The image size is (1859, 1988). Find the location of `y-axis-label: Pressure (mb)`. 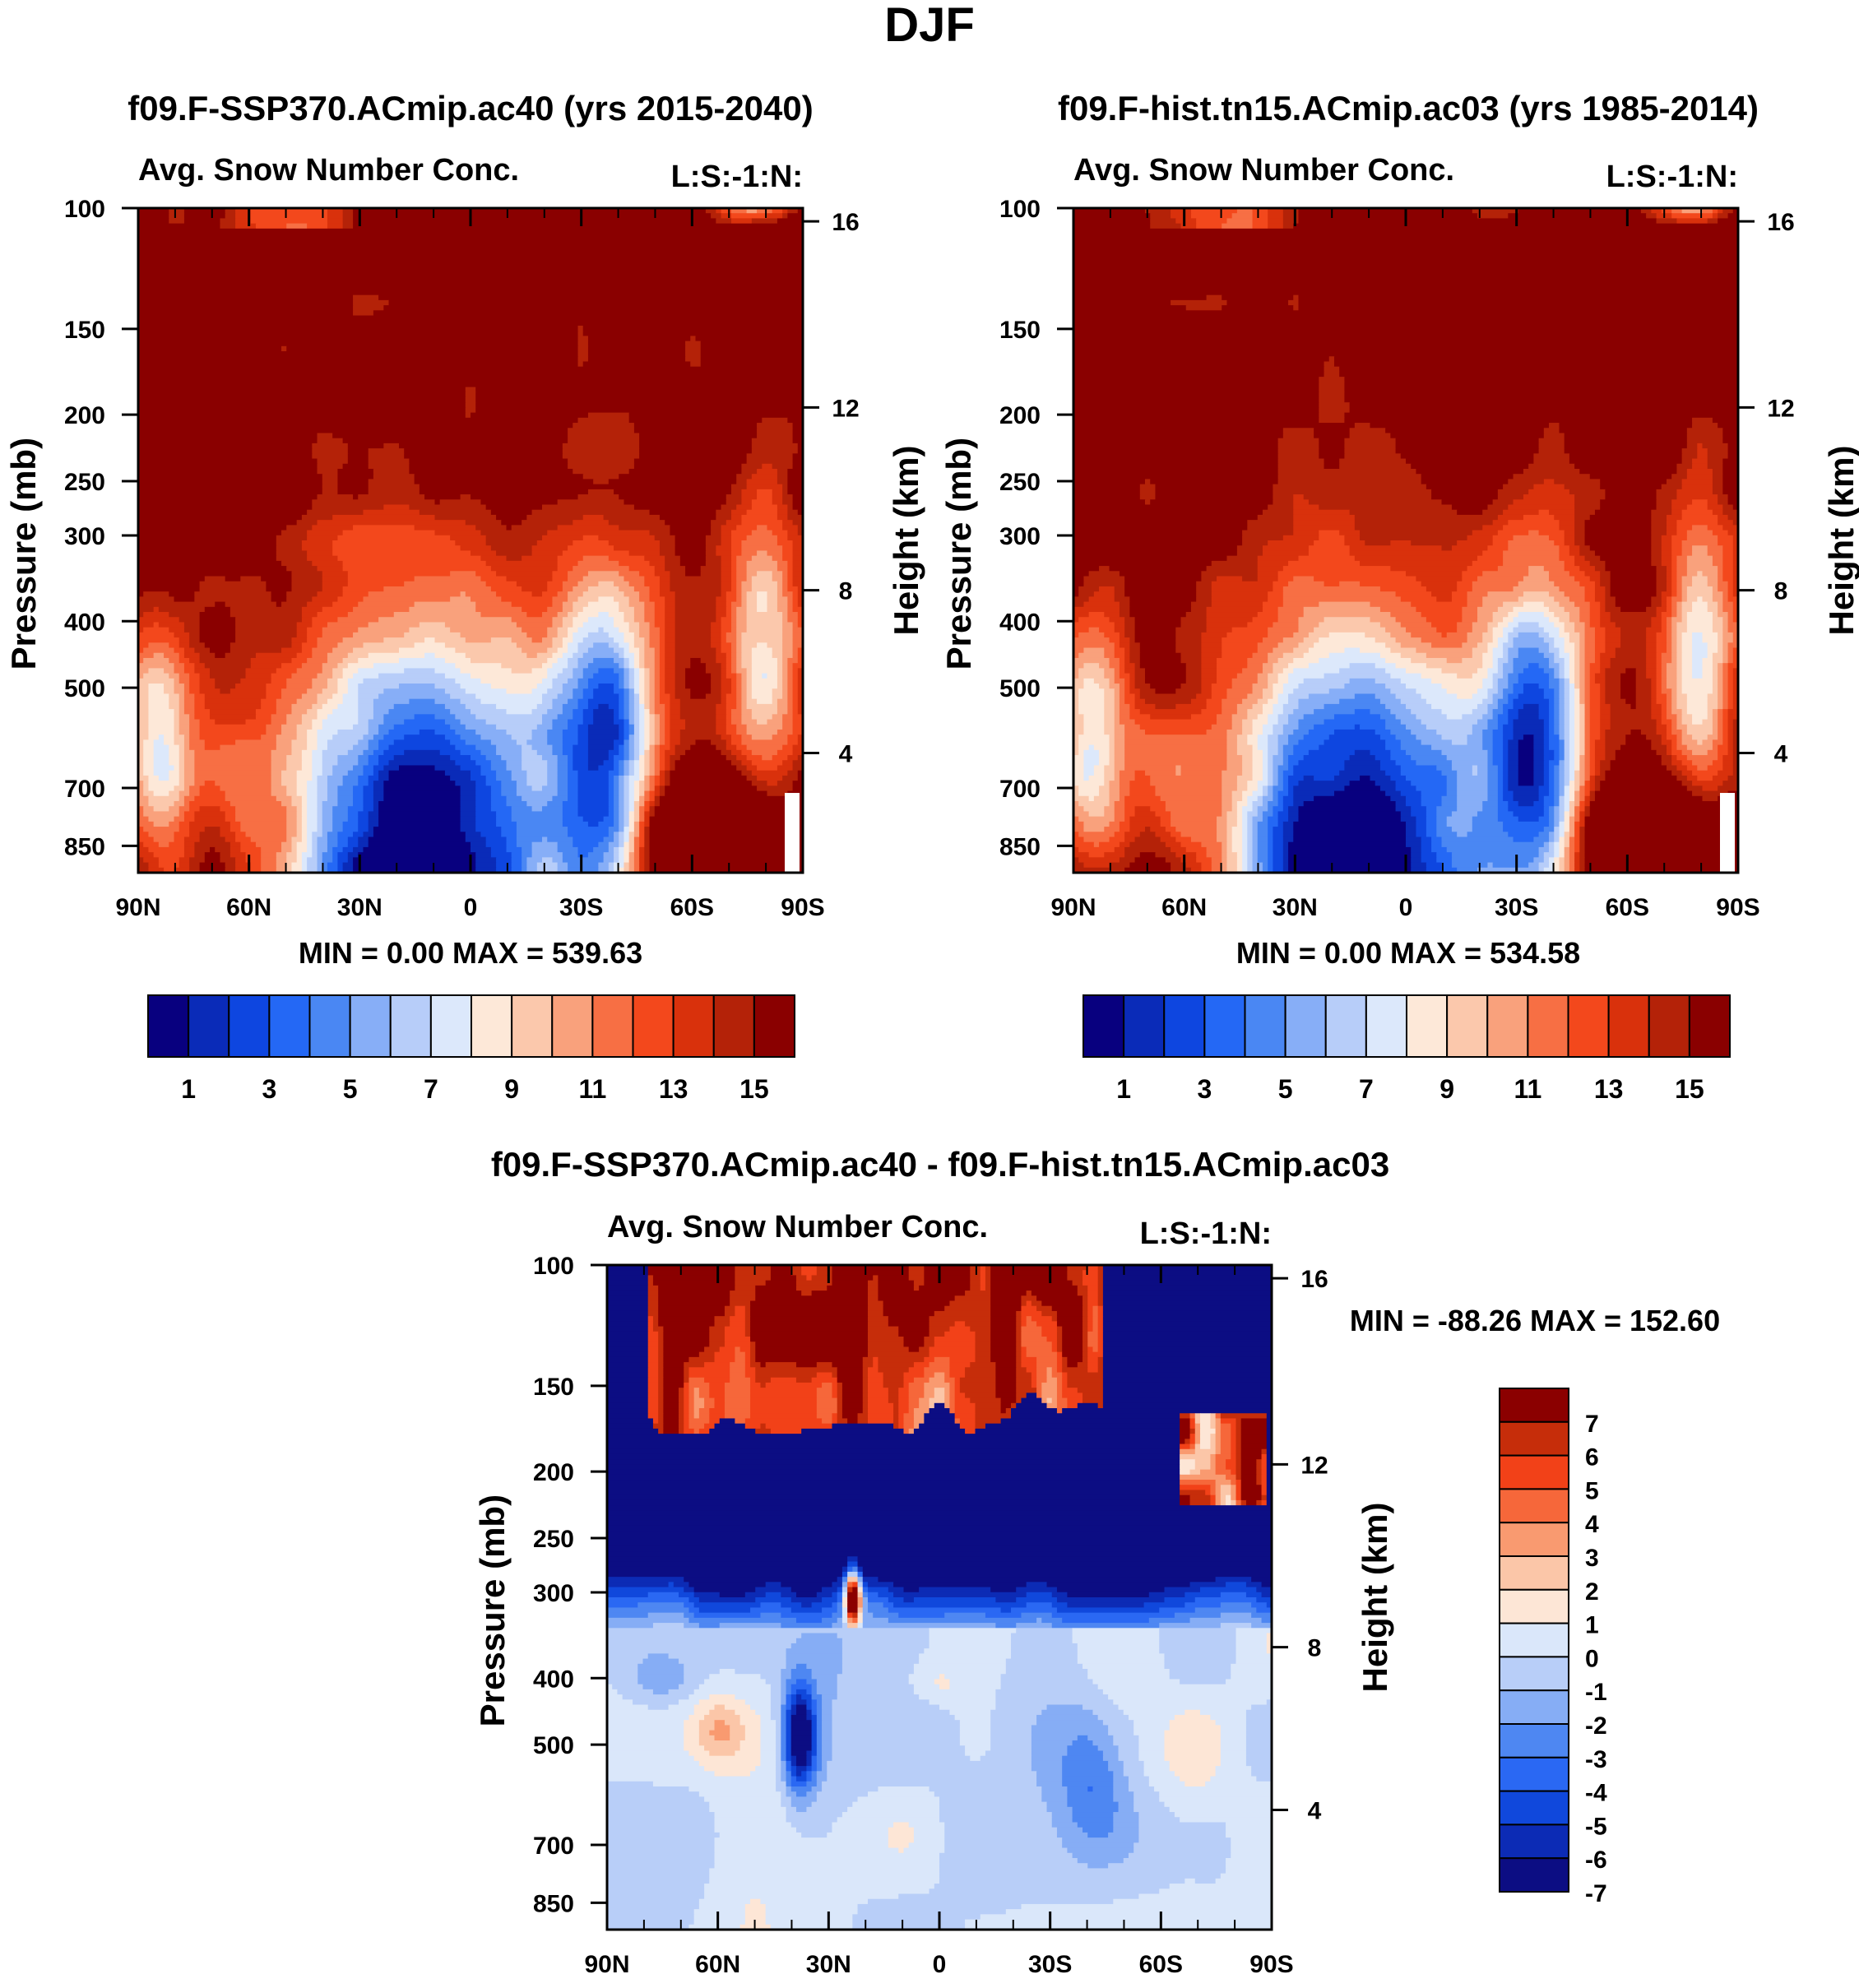

y-axis-label: Pressure (mb) is located at coordinates (23, 554).